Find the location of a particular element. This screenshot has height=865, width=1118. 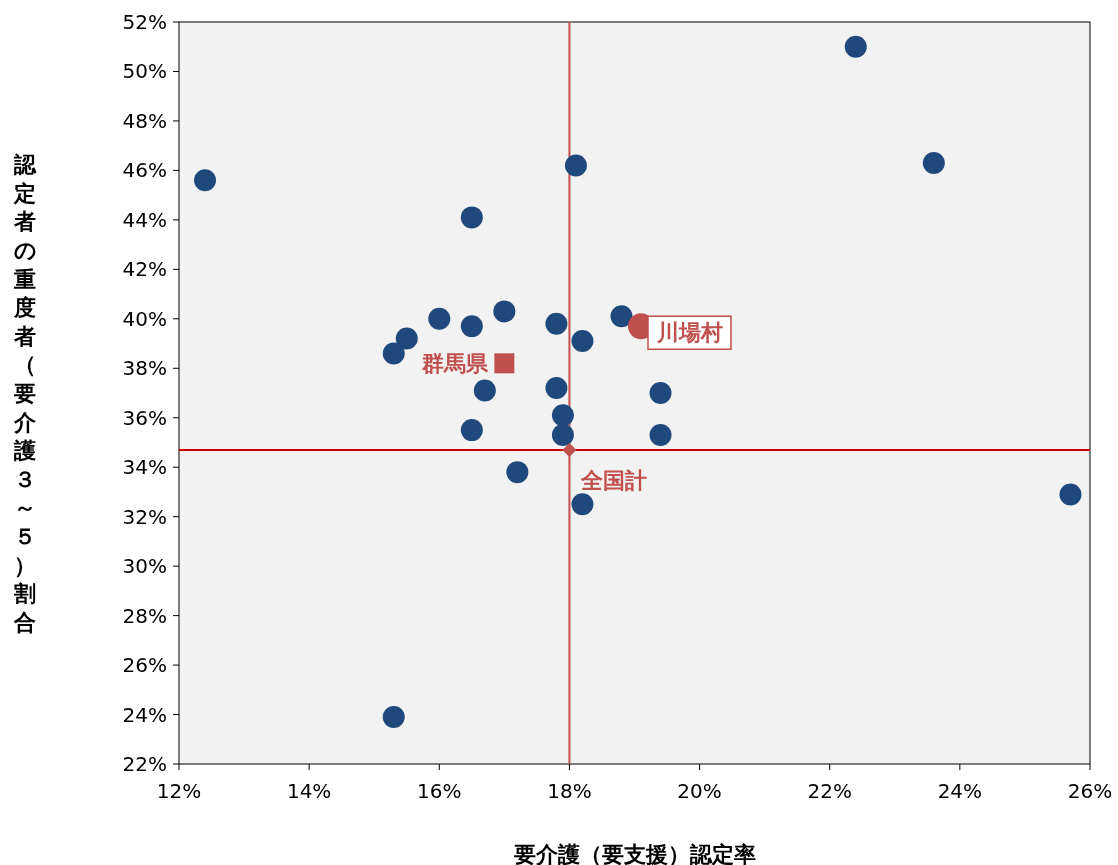

x-tick-label: 18% is located at coordinates (569, 791).